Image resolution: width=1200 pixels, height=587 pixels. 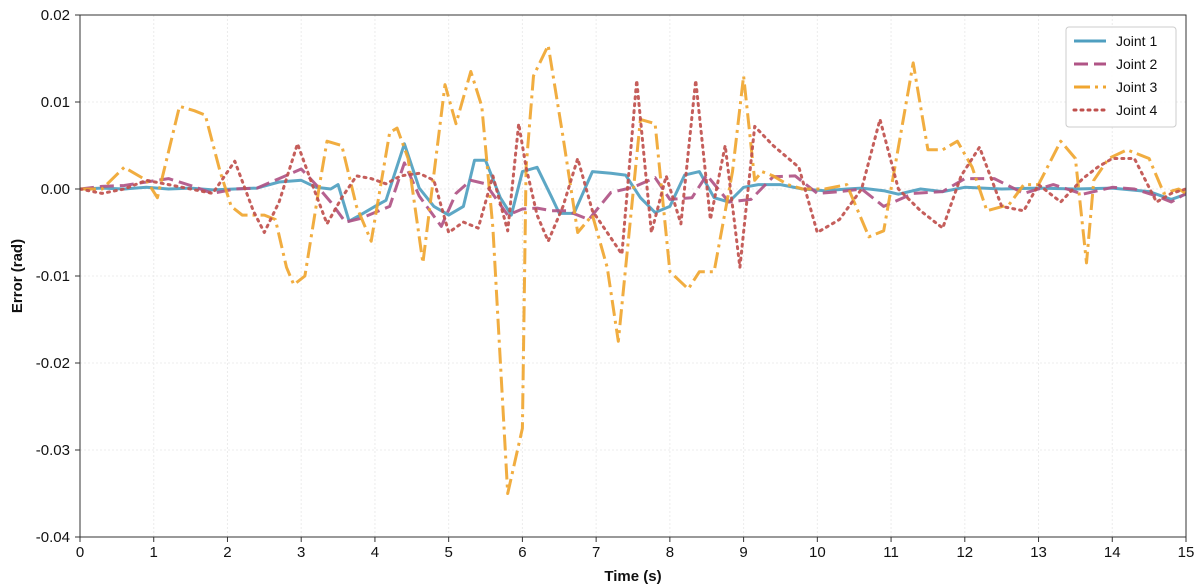 What do you see at coordinates (227, 552) in the screenshot?
I see `x-tick-label: 2` at bounding box center [227, 552].